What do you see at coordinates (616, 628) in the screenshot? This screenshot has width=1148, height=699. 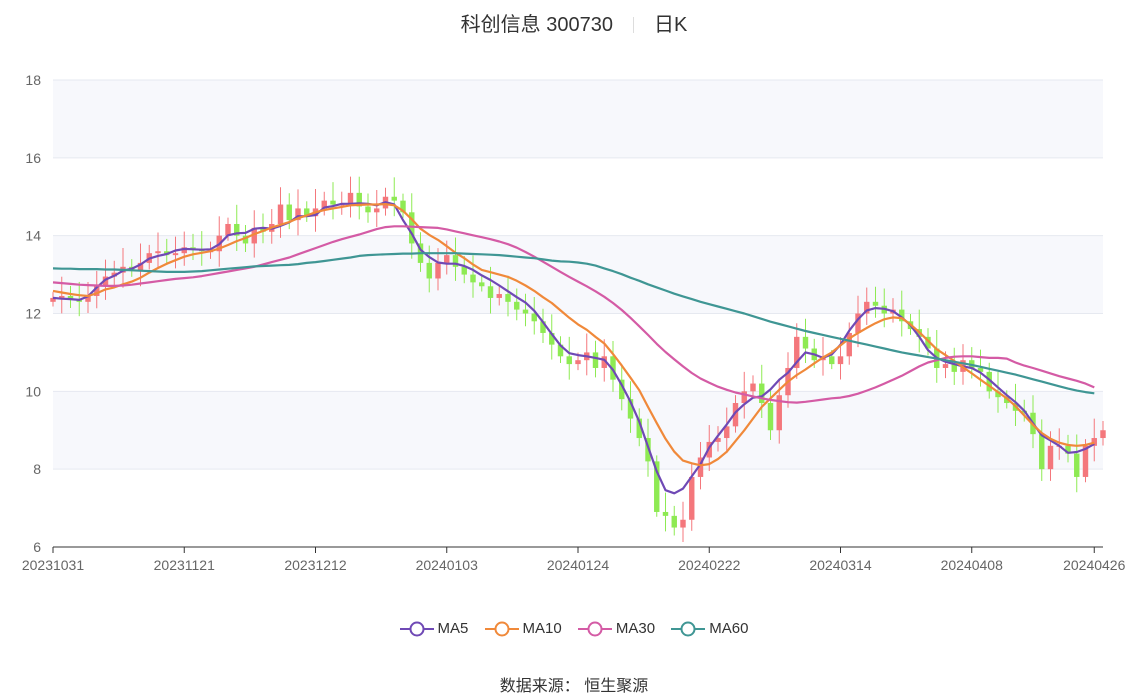 I see `legend-item-ma30: MA30` at bounding box center [616, 628].